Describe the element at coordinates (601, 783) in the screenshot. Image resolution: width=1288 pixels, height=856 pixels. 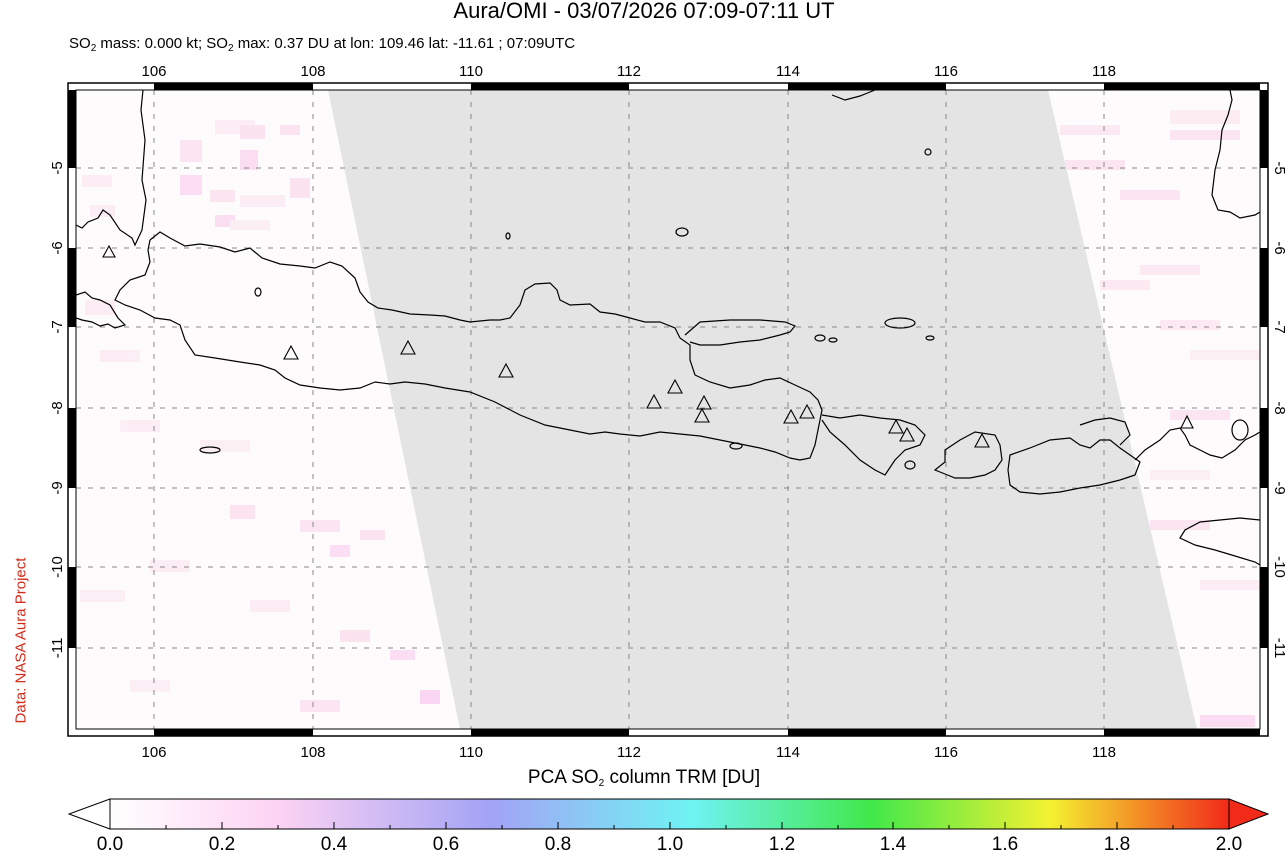
I see `colorbar-title-subscript: 2` at that location.